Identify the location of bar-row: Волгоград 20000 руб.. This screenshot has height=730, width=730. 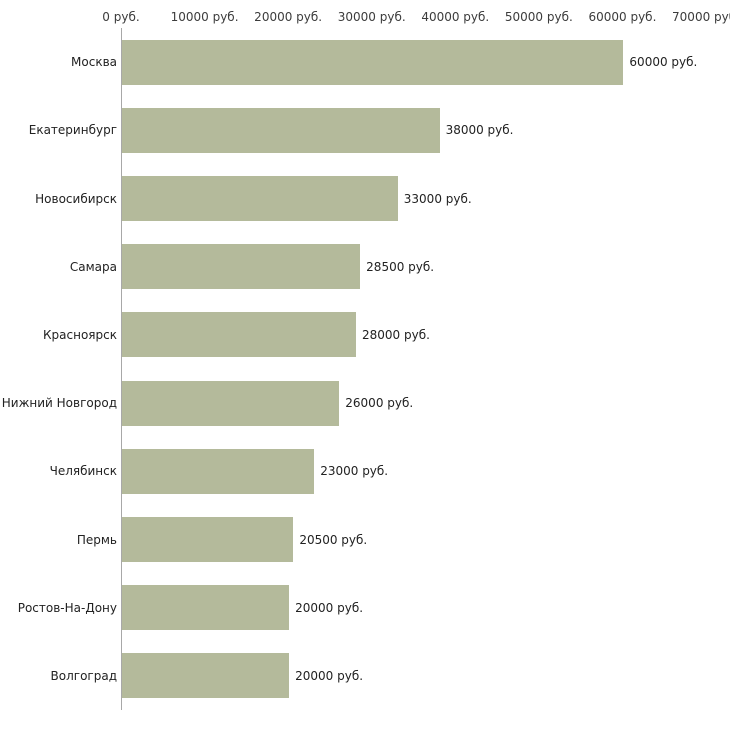
(379, 676).